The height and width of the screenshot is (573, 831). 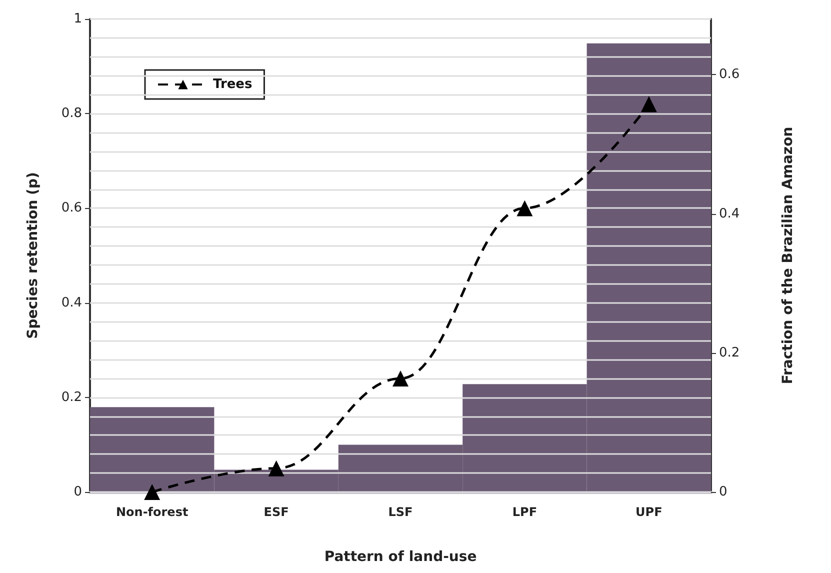 What do you see at coordinates (78, 492) in the screenshot?
I see `y-tick-label: 0` at bounding box center [78, 492].